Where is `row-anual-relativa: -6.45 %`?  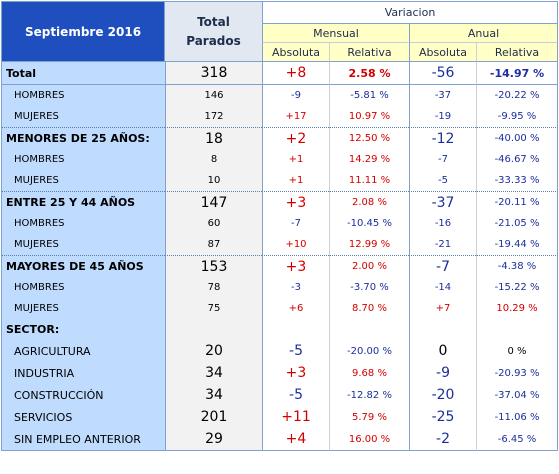
row-anual-relativa: -6.45 % is located at coordinates (517, 439).